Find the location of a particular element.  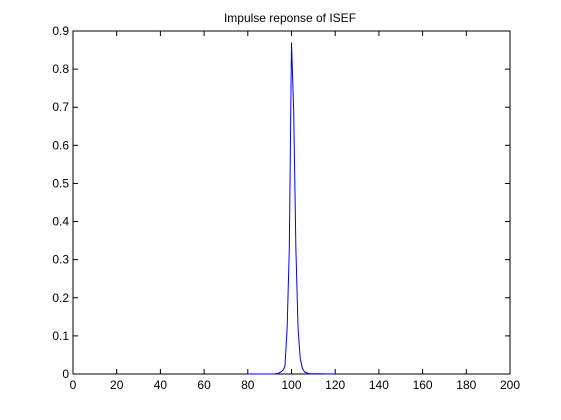

x-tick-label: 140 is located at coordinates (379, 385).